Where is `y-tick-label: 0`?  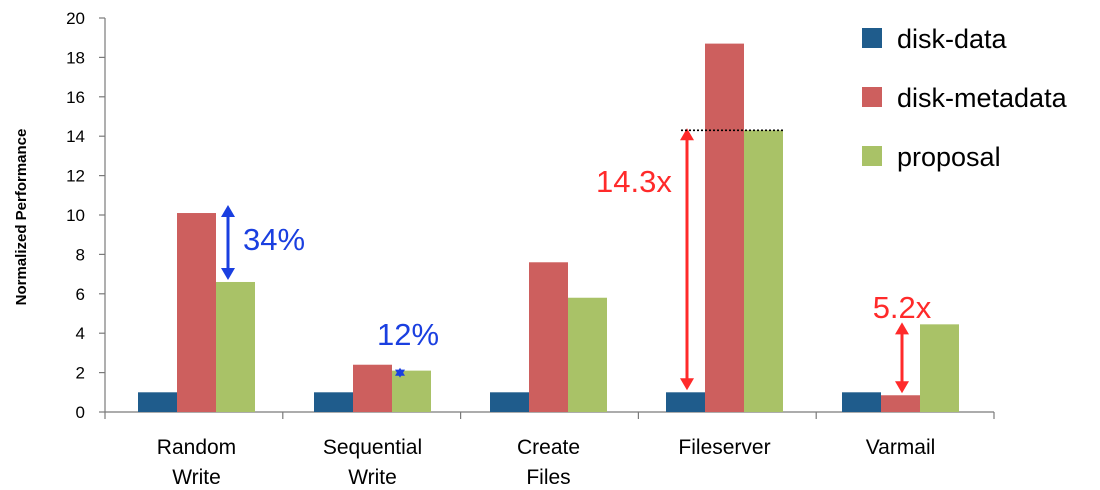 y-tick-label: 0 is located at coordinates (80, 412).